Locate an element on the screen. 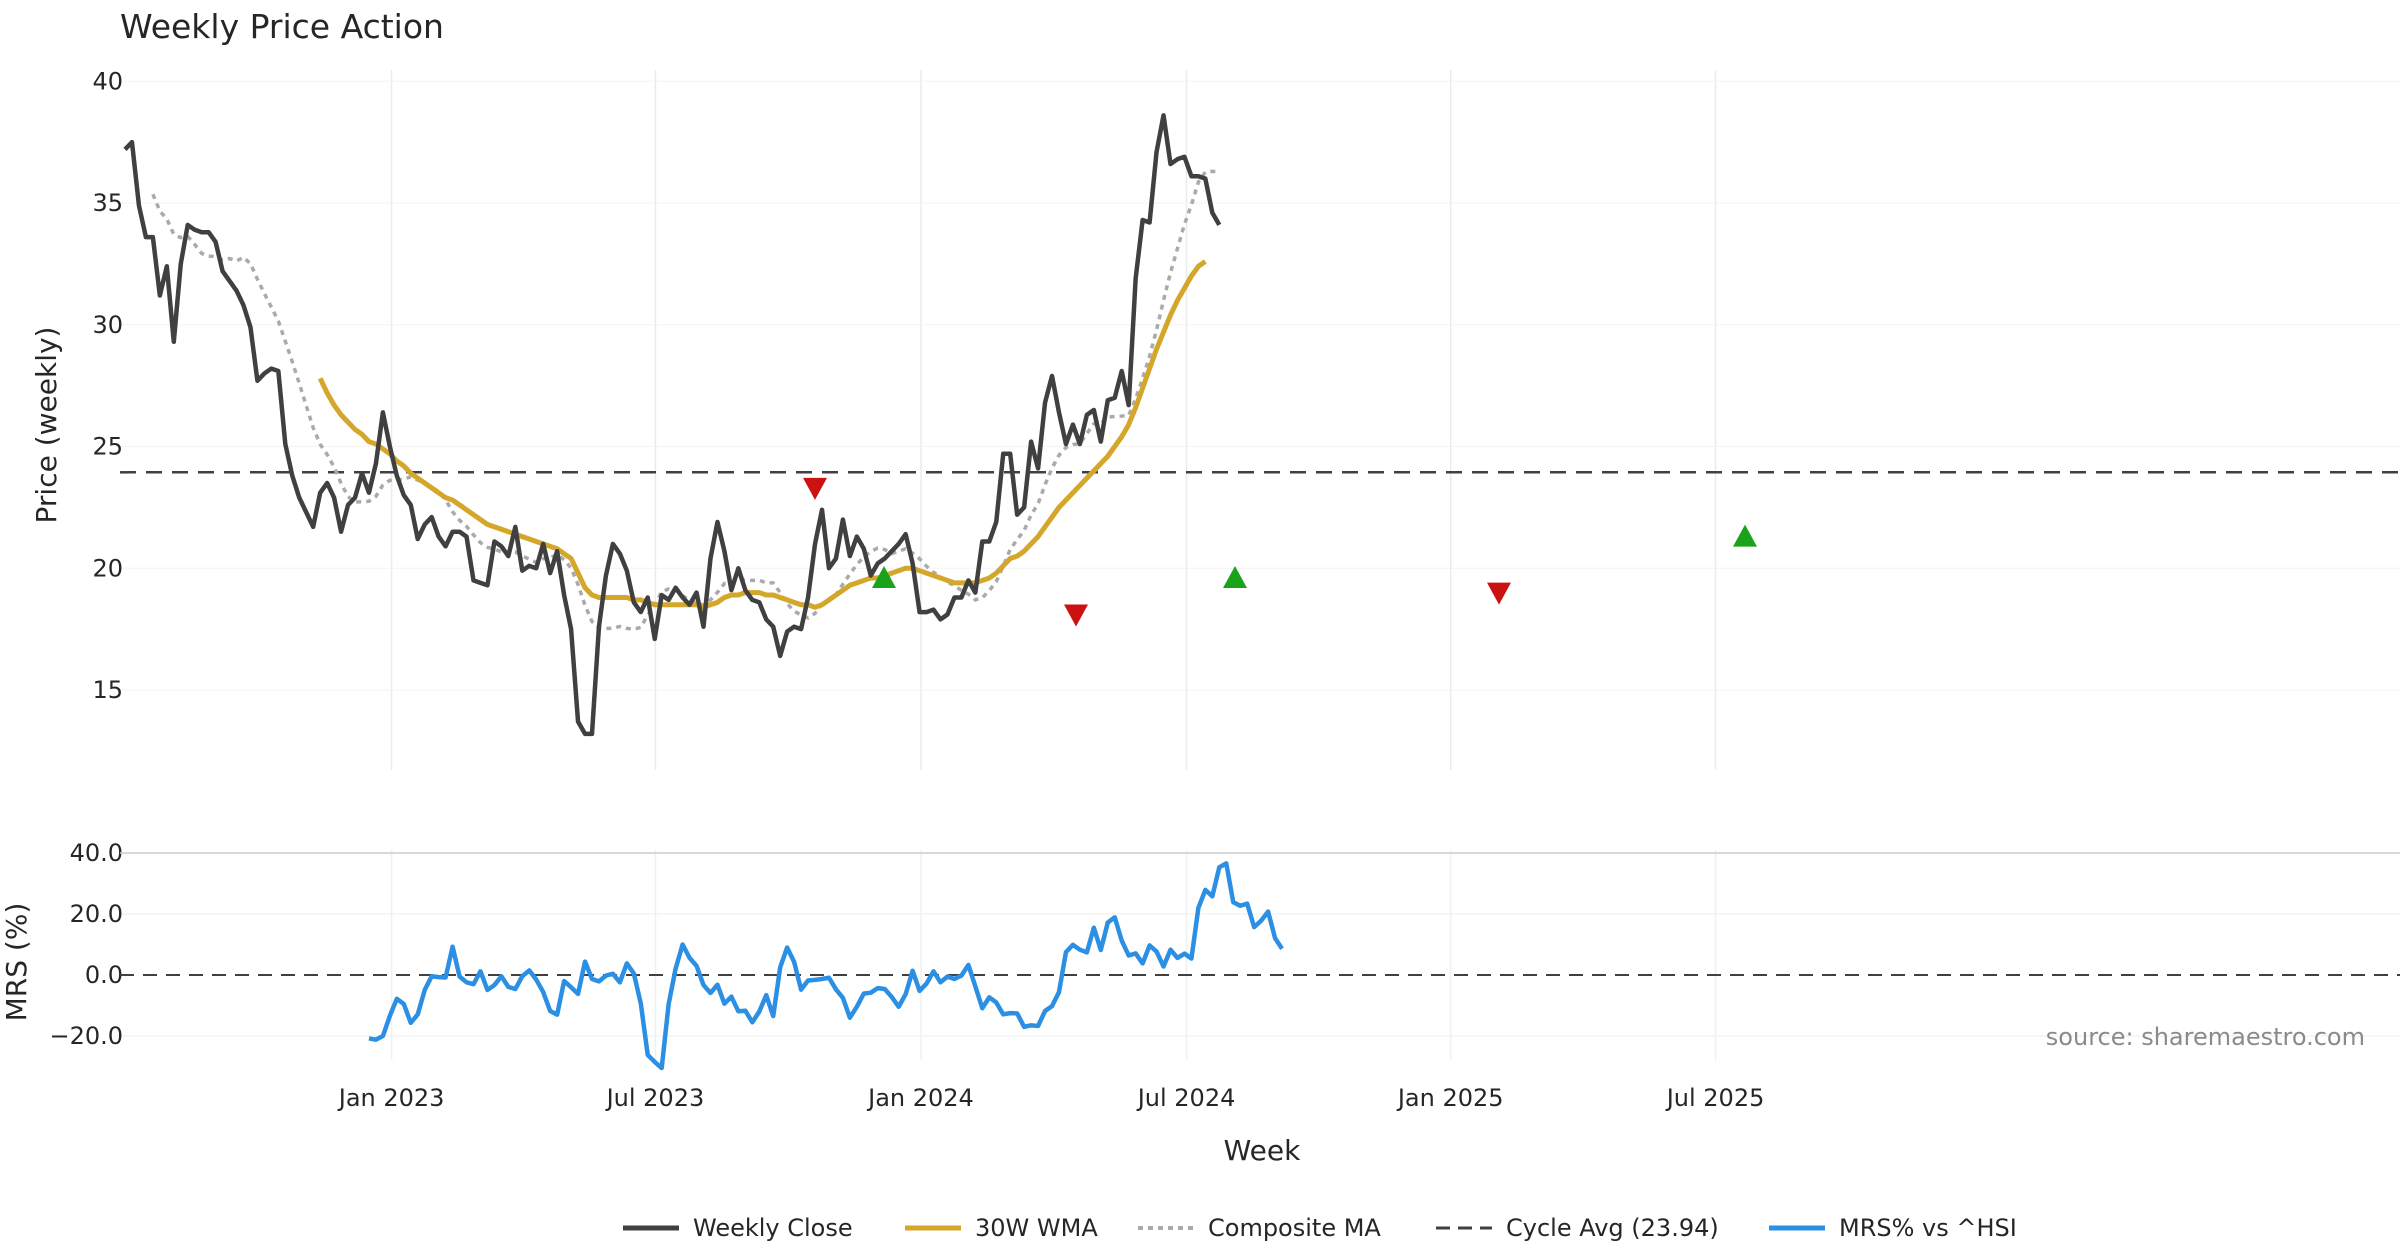  mrs-line is located at coordinates (826, 966).